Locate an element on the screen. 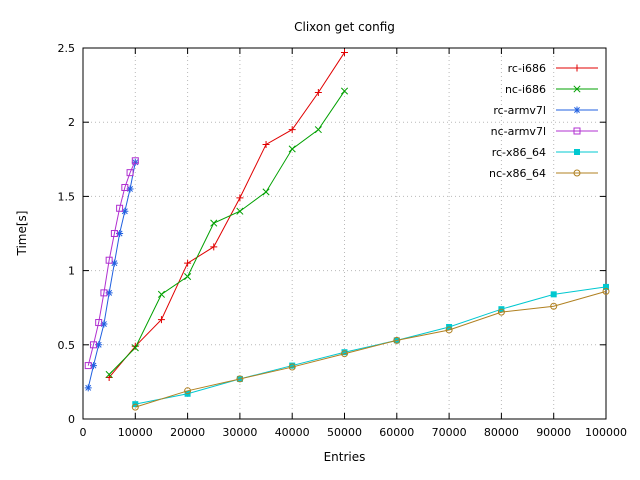 The image size is (640, 480). x-tick-label: 40000 is located at coordinates (292, 432).